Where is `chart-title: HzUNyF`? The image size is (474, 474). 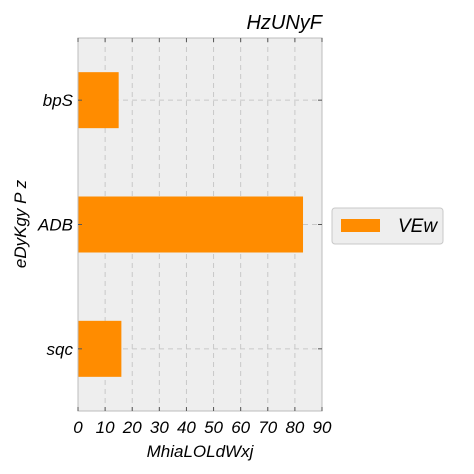
chart-title: HzUNyF is located at coordinates (284, 23).